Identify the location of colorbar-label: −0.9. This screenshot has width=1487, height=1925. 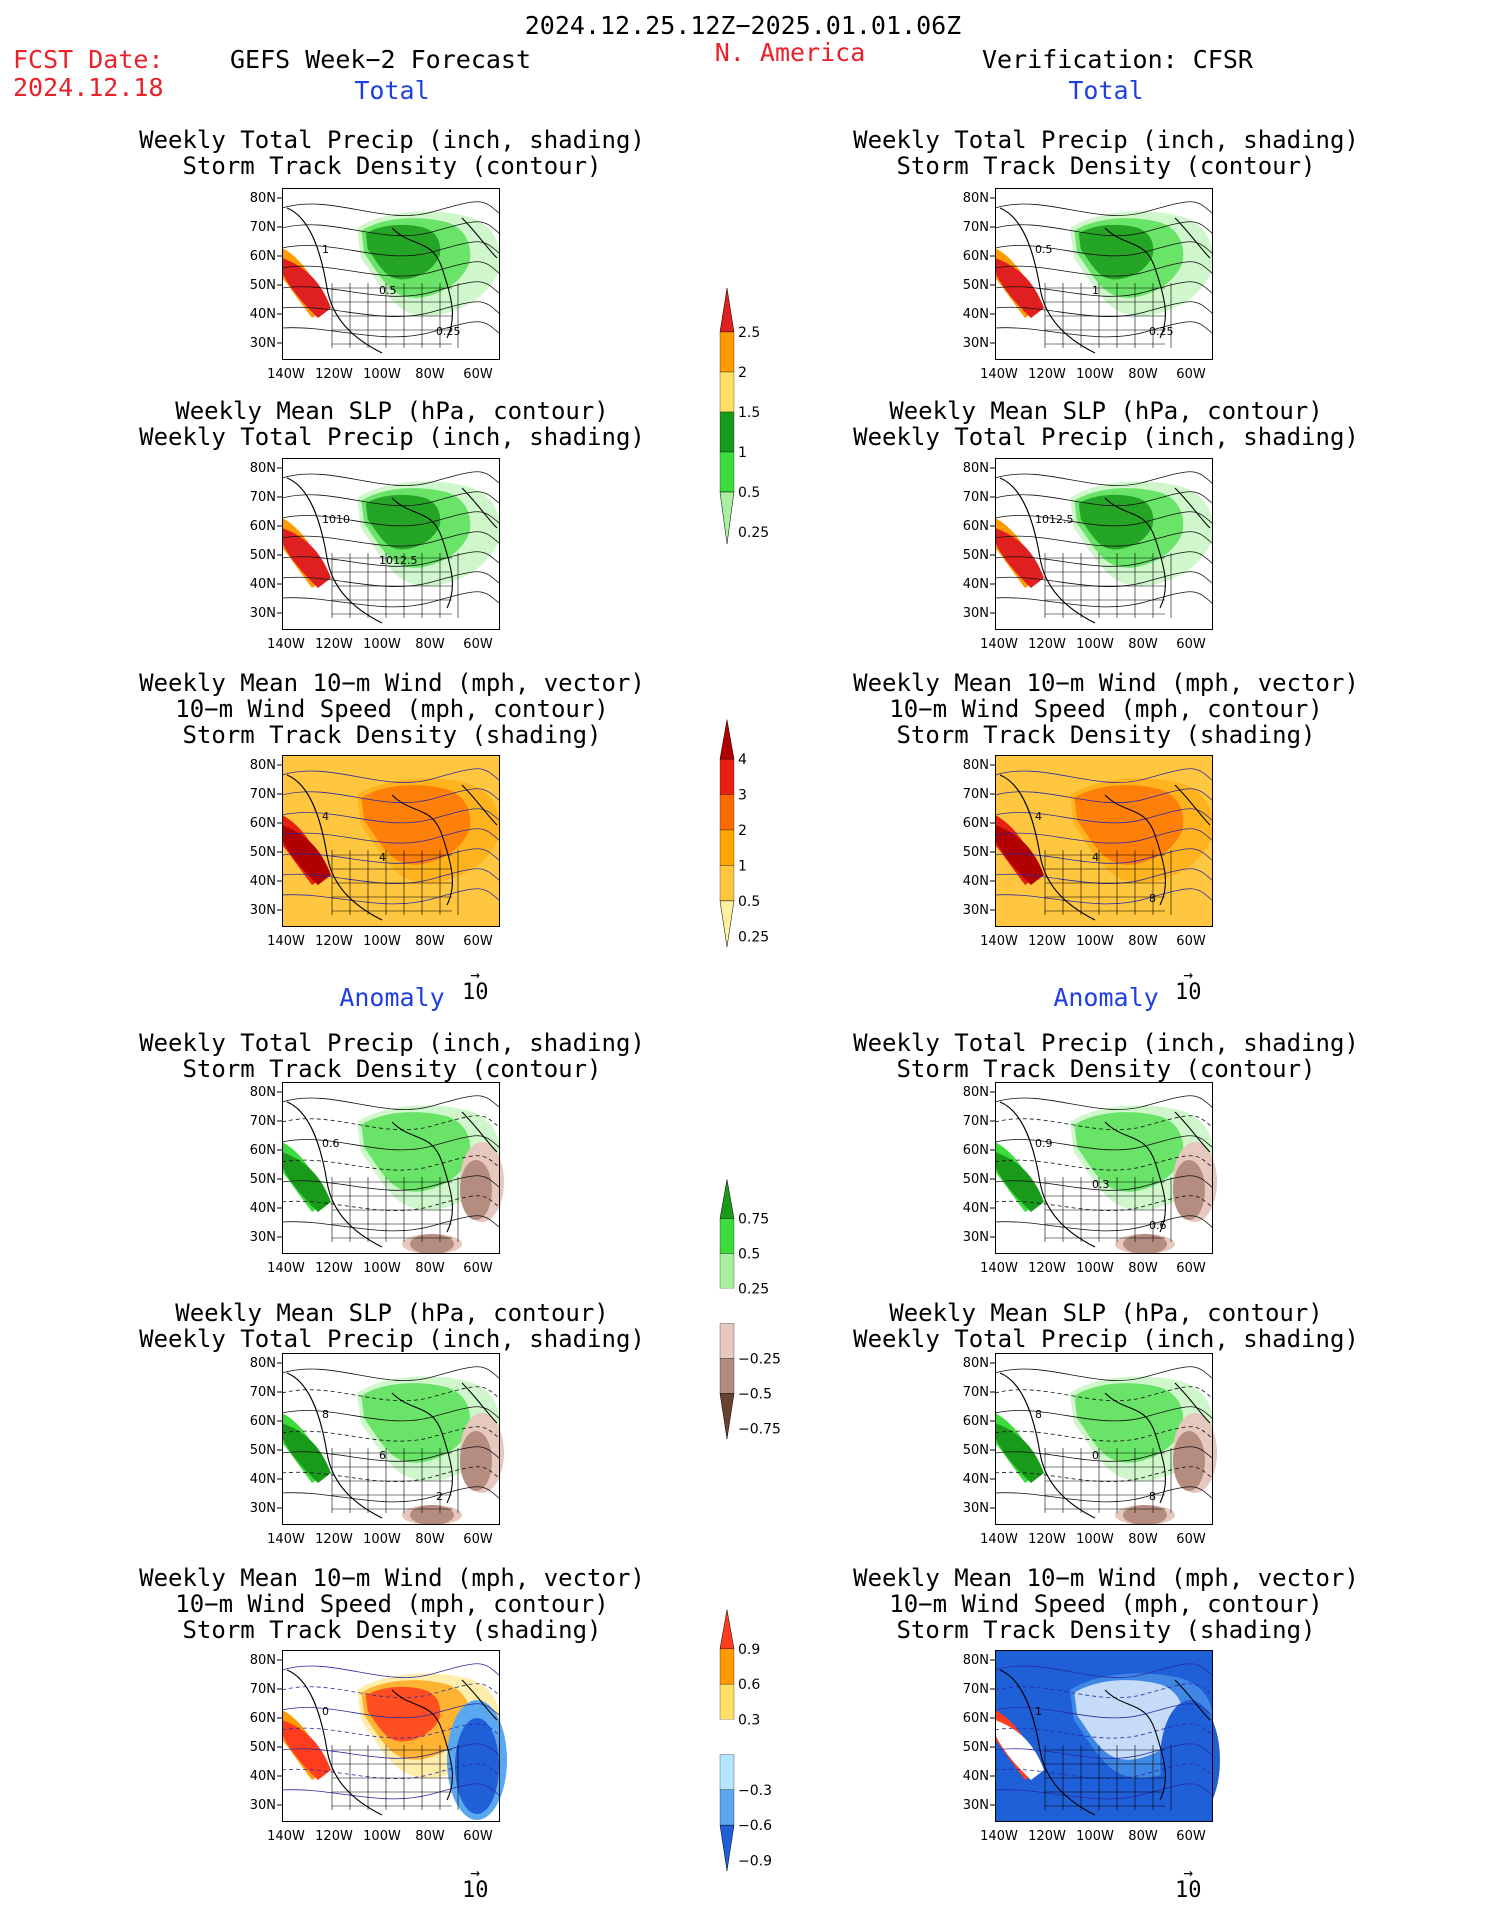
(755, 1861).